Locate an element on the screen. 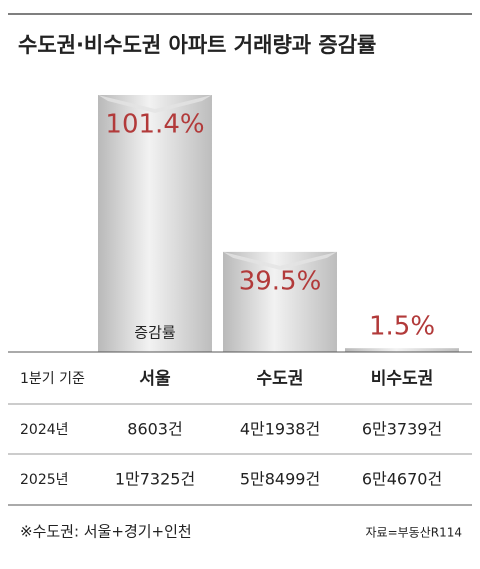 The height and width of the screenshot is (569, 480). table-cell: 8603건 is located at coordinates (154, 429).